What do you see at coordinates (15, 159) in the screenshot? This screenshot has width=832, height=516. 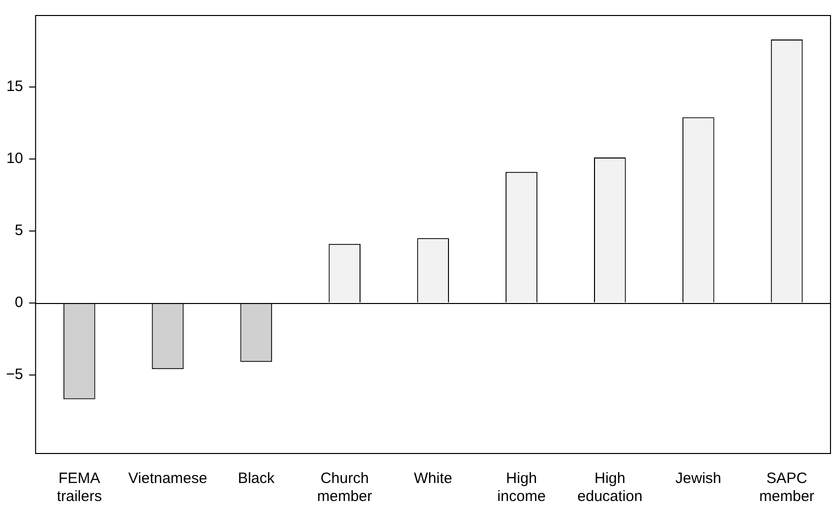 I see `y-tick-label: 10` at bounding box center [15, 159].